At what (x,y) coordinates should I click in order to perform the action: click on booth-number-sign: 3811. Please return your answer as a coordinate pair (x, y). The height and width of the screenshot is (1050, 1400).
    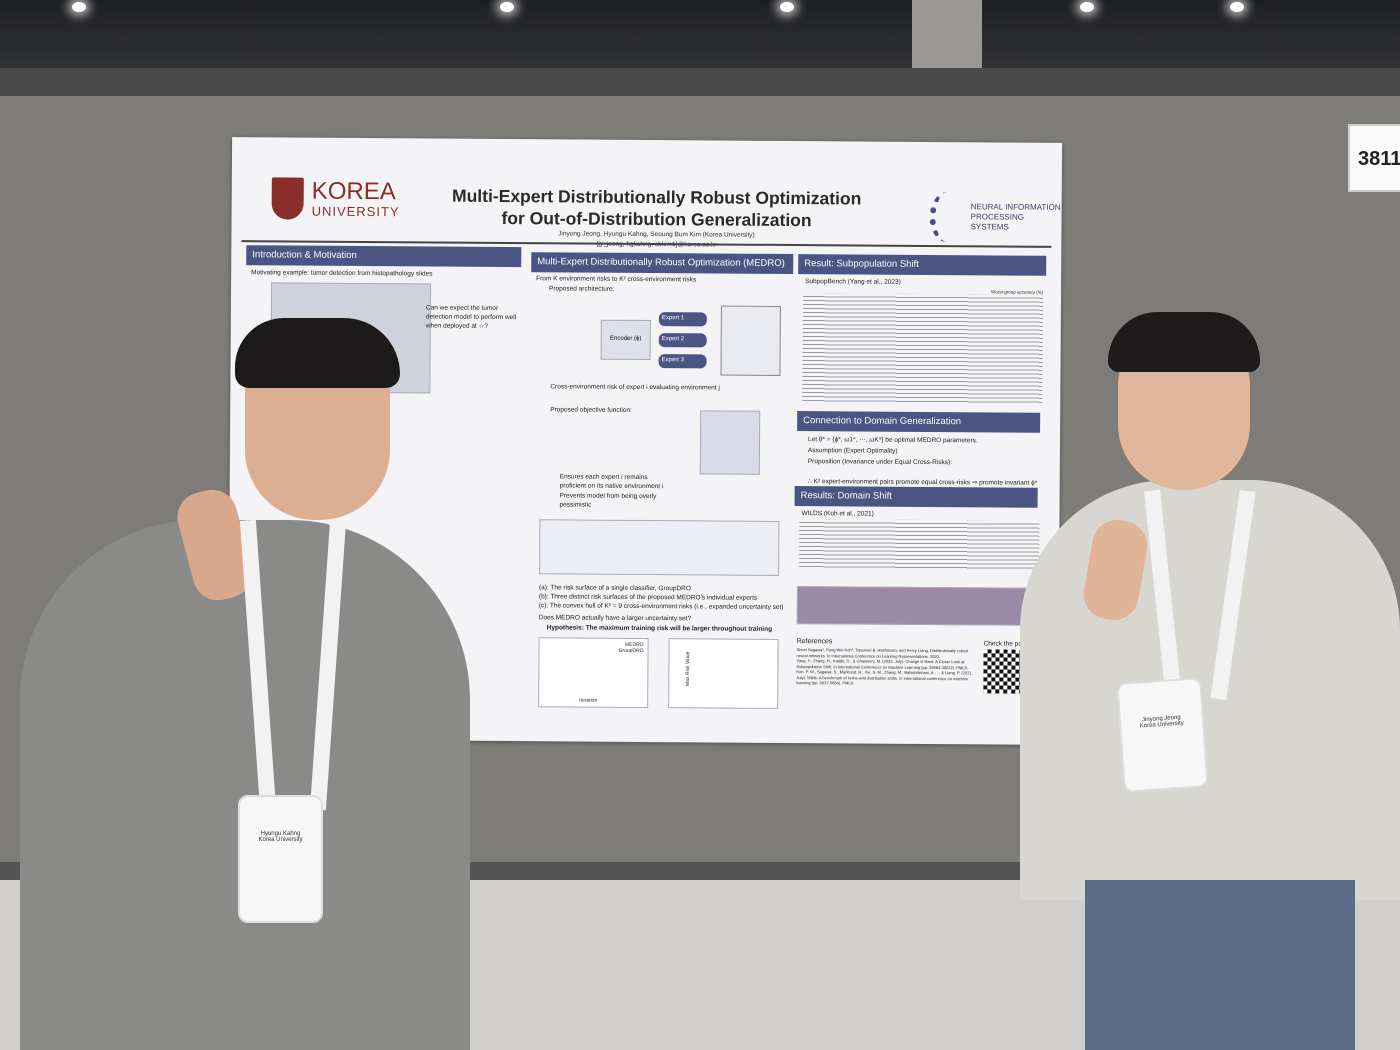
    Looking at the image, I should click on (1374, 158).